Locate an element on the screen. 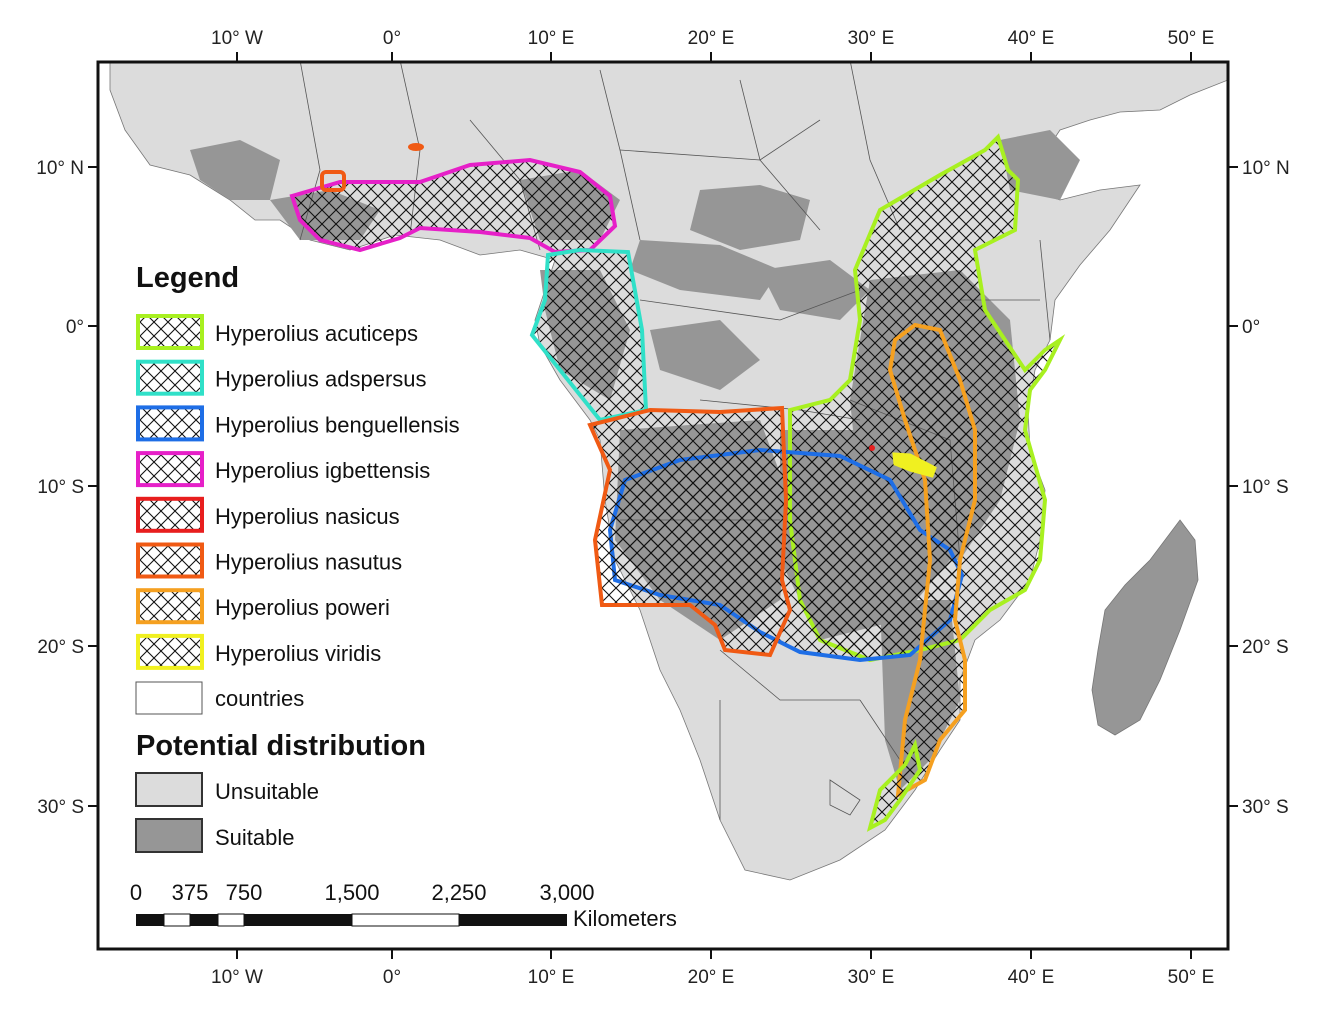 This screenshot has width=1339, height=1029. legend-label-species: Hyperolius nasutus is located at coordinates (308, 562).